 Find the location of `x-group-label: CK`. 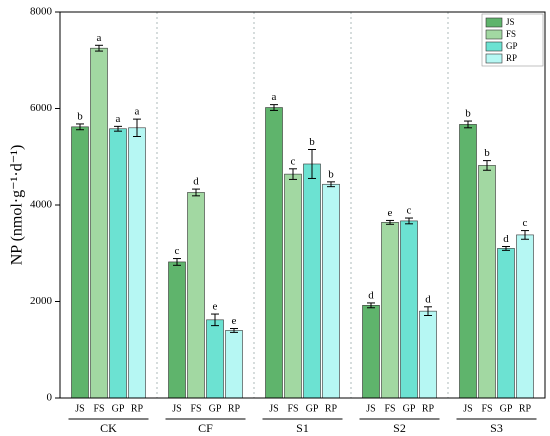

x-group-label: CK is located at coordinates (108, 428).